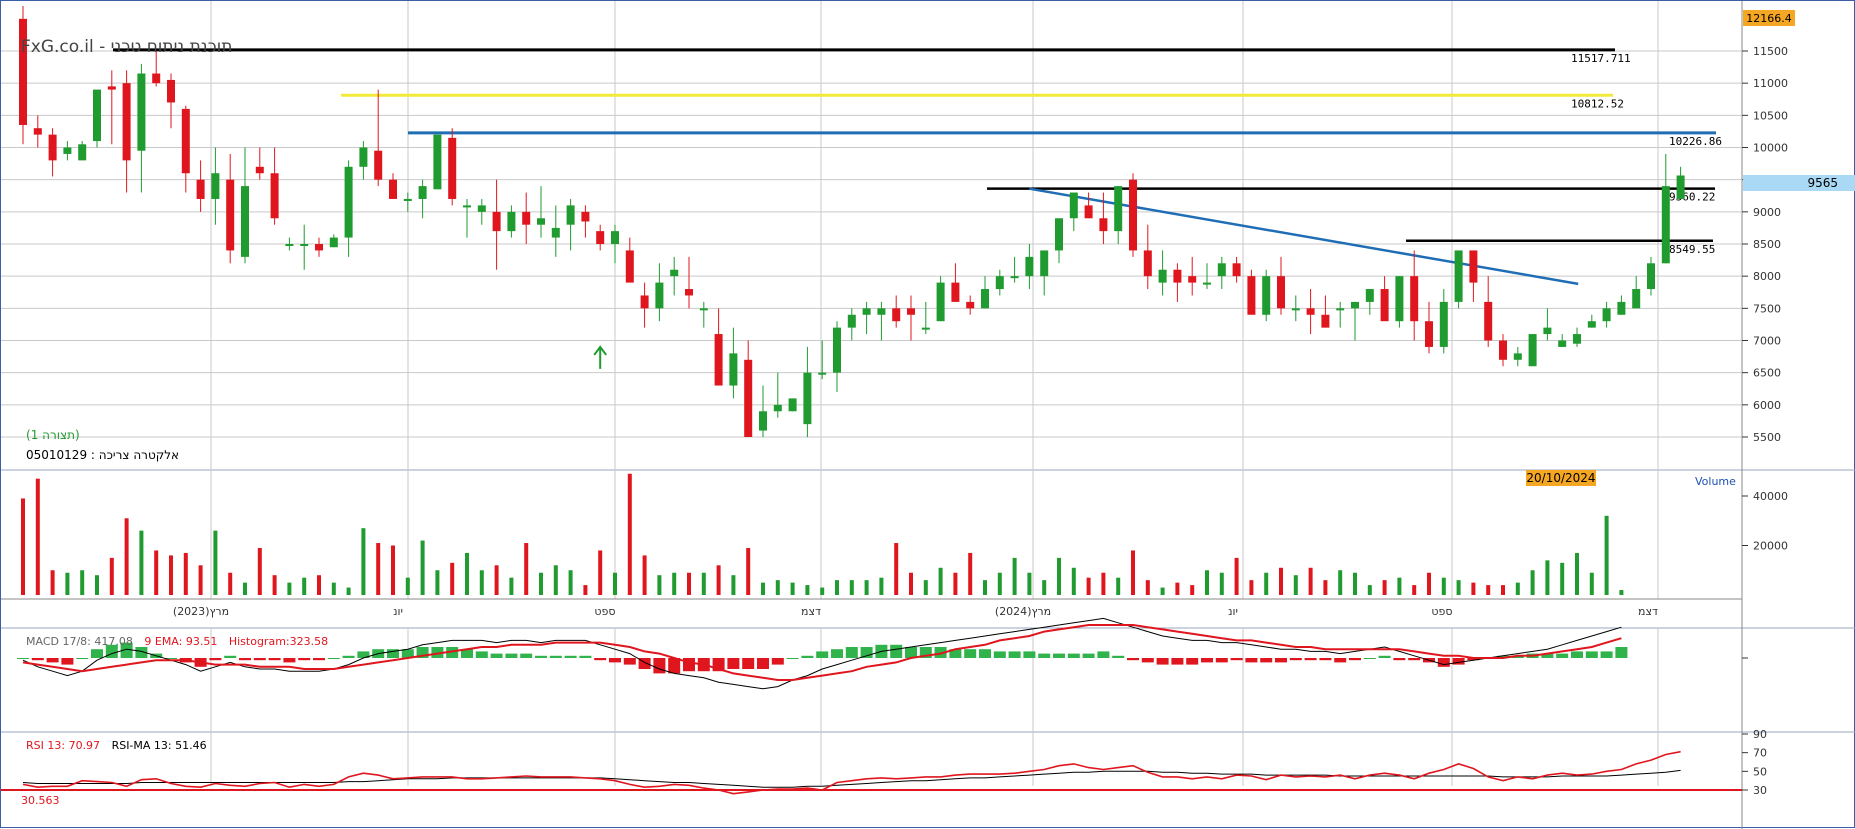  What do you see at coordinates (1233, 611) in the screenshot?
I see `x-tick-label: יונ` at bounding box center [1233, 611].